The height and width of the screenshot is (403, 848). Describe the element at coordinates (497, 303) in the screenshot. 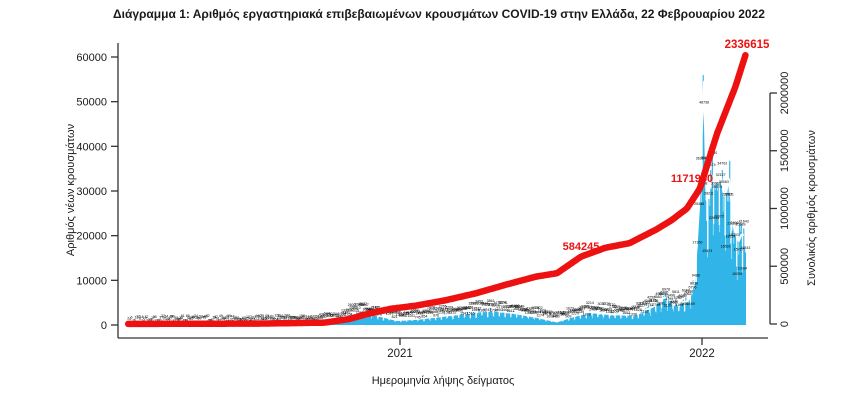

I see `svg-text: 3475` at that location.